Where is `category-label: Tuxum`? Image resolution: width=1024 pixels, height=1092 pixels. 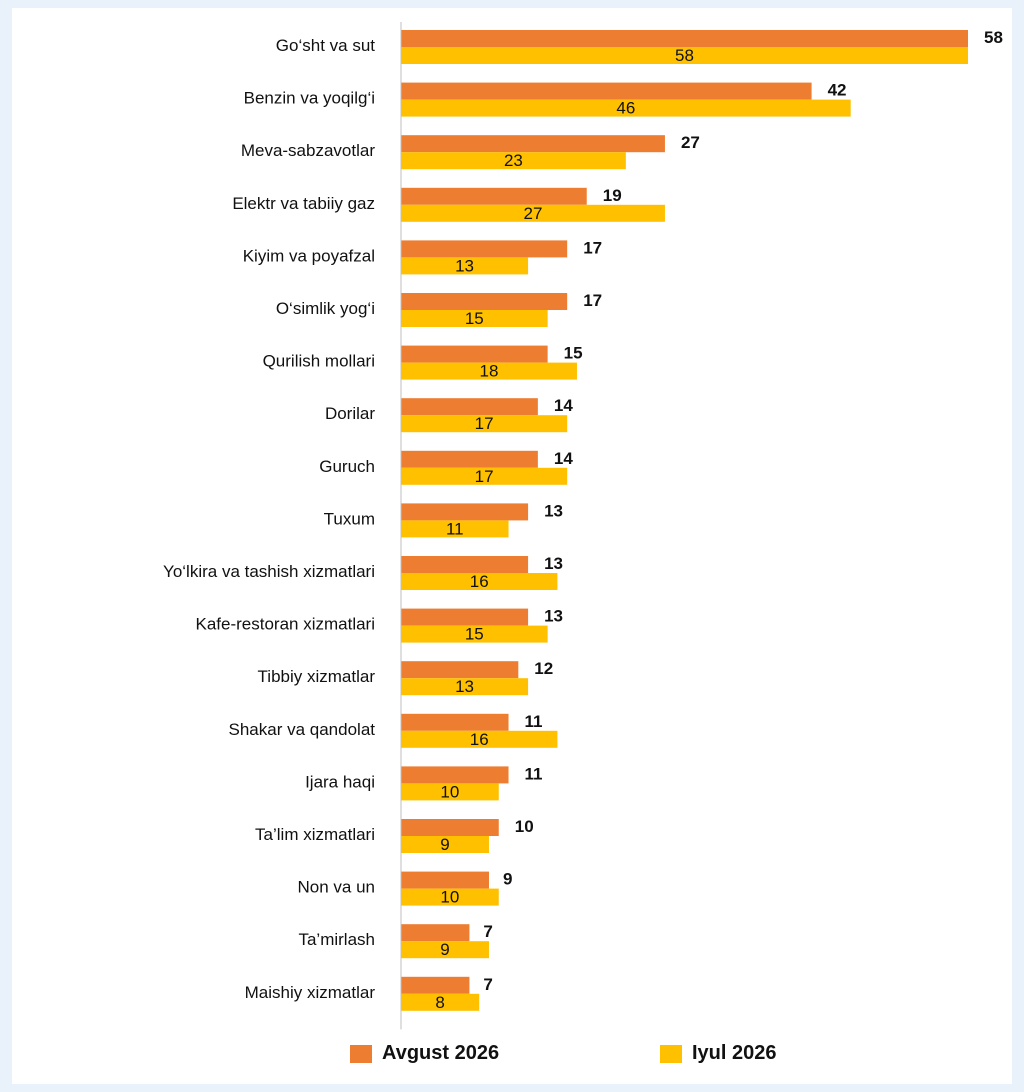
category-label: Tuxum is located at coordinates (349, 518).